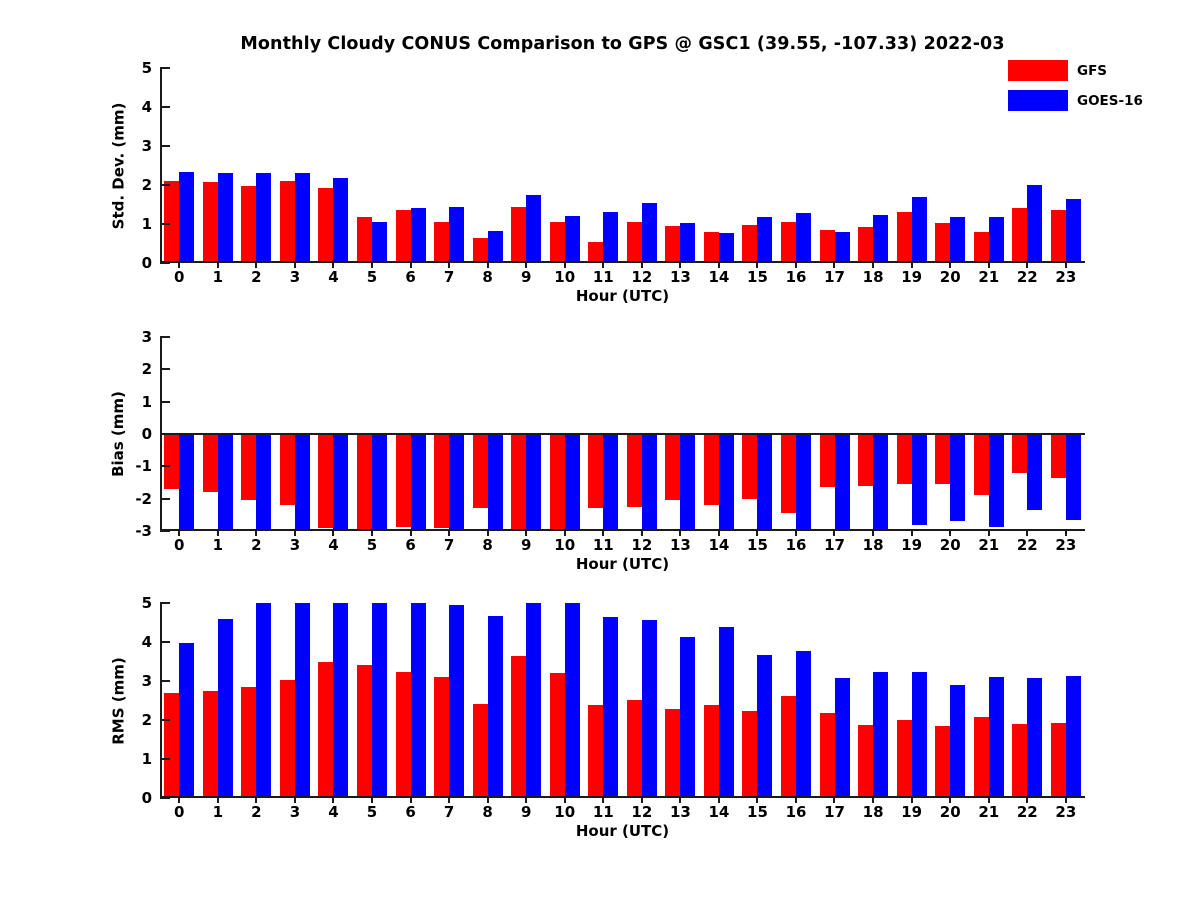 This screenshot has height=900, width=1200. I want to click on bar-goes16-h4, so click(341, 220).